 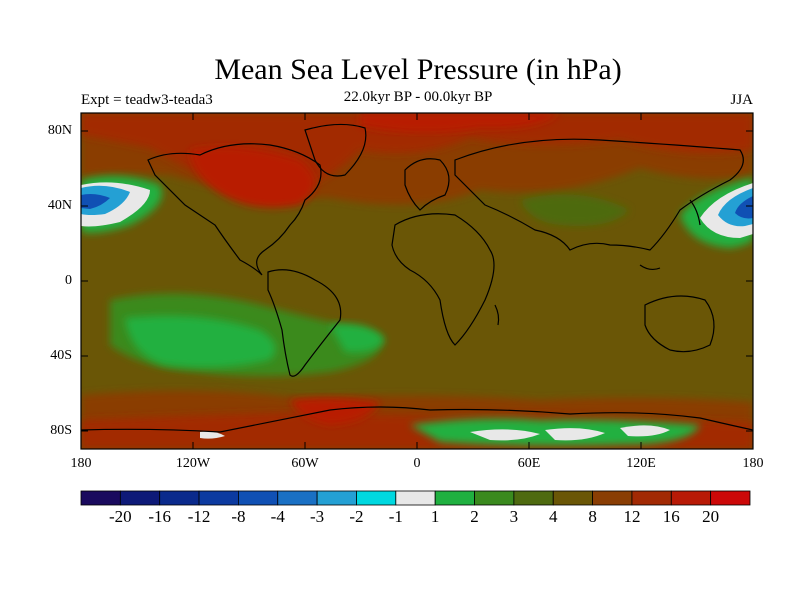 What do you see at coordinates (641, 463) in the screenshot?
I see `lon-label-120e: 120E` at bounding box center [641, 463].